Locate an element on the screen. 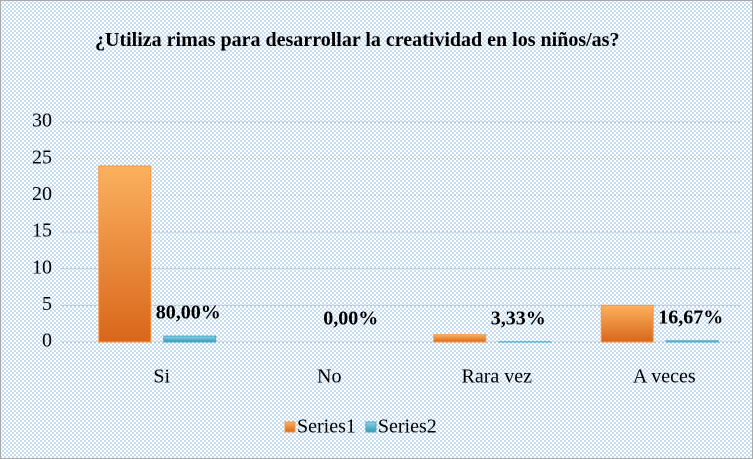 This screenshot has width=753, height=459. data-label: 3,33% is located at coordinates (518, 318).